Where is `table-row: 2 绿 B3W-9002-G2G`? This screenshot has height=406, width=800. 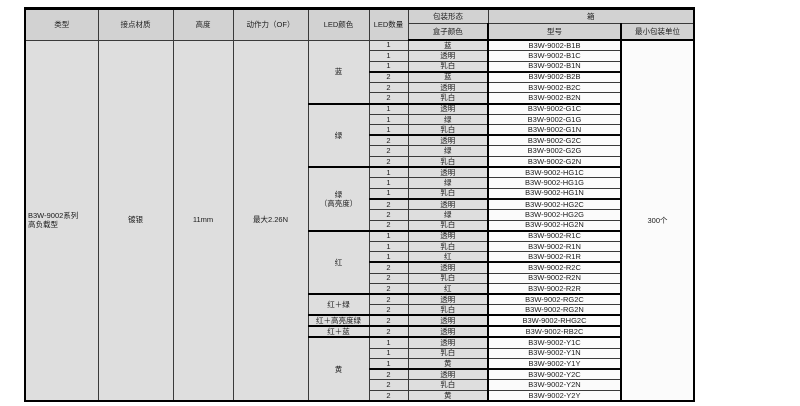
table-row: 2 绿 B3W-9002-G2G is located at coordinates (359, 151).